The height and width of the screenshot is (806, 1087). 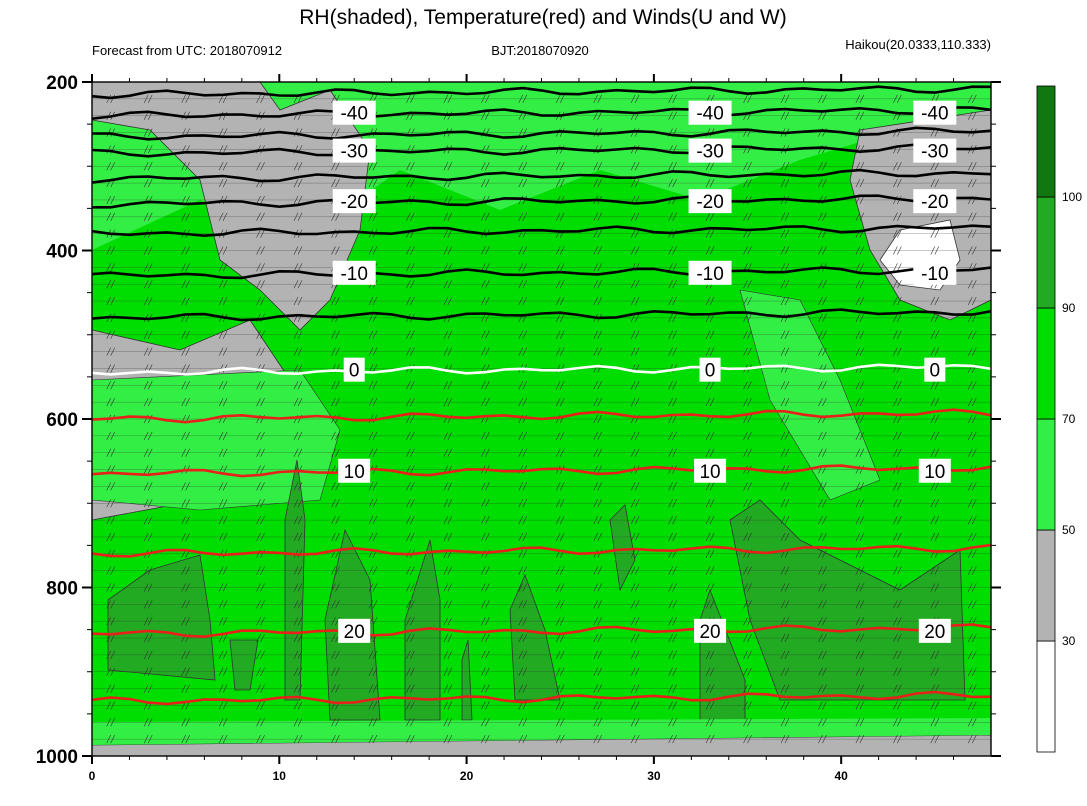 What do you see at coordinates (57, 757) in the screenshot?
I see `y-tick-label: 1000` at bounding box center [57, 757].